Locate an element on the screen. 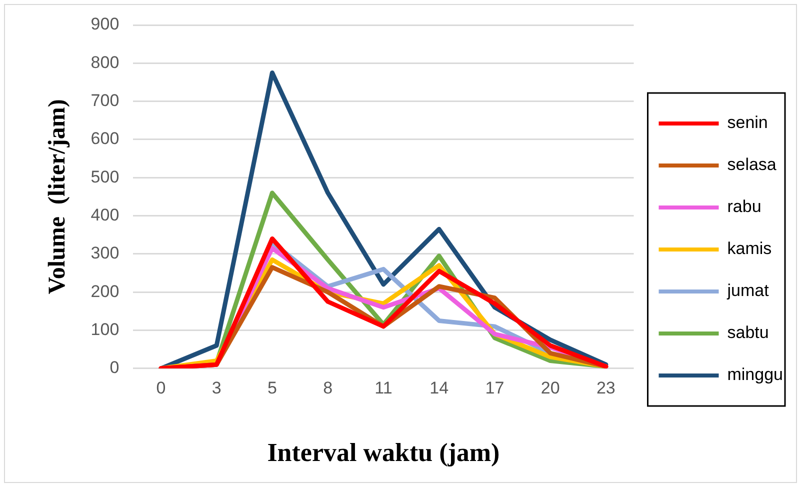 The image size is (803, 489). y-tick-label: 0 is located at coordinates (115, 368).